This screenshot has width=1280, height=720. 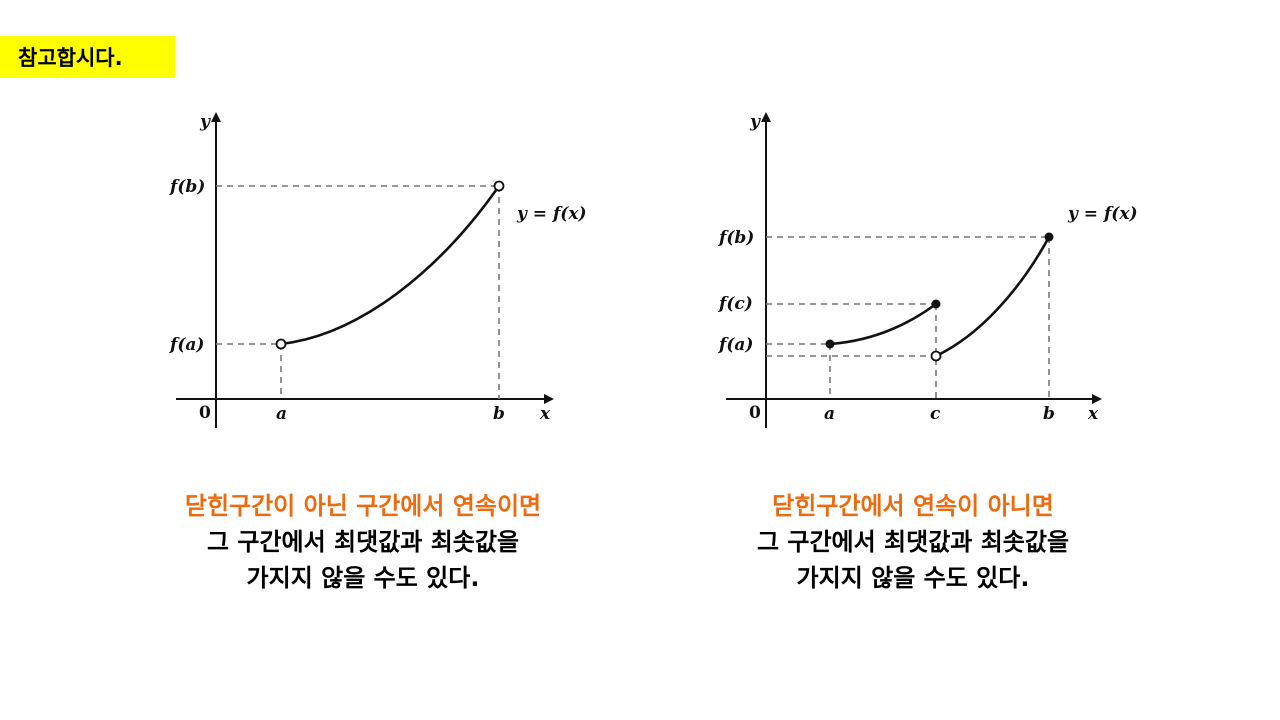 What do you see at coordinates (186, 345) in the screenshot?
I see `fa-label: f(a)` at bounding box center [186, 345].